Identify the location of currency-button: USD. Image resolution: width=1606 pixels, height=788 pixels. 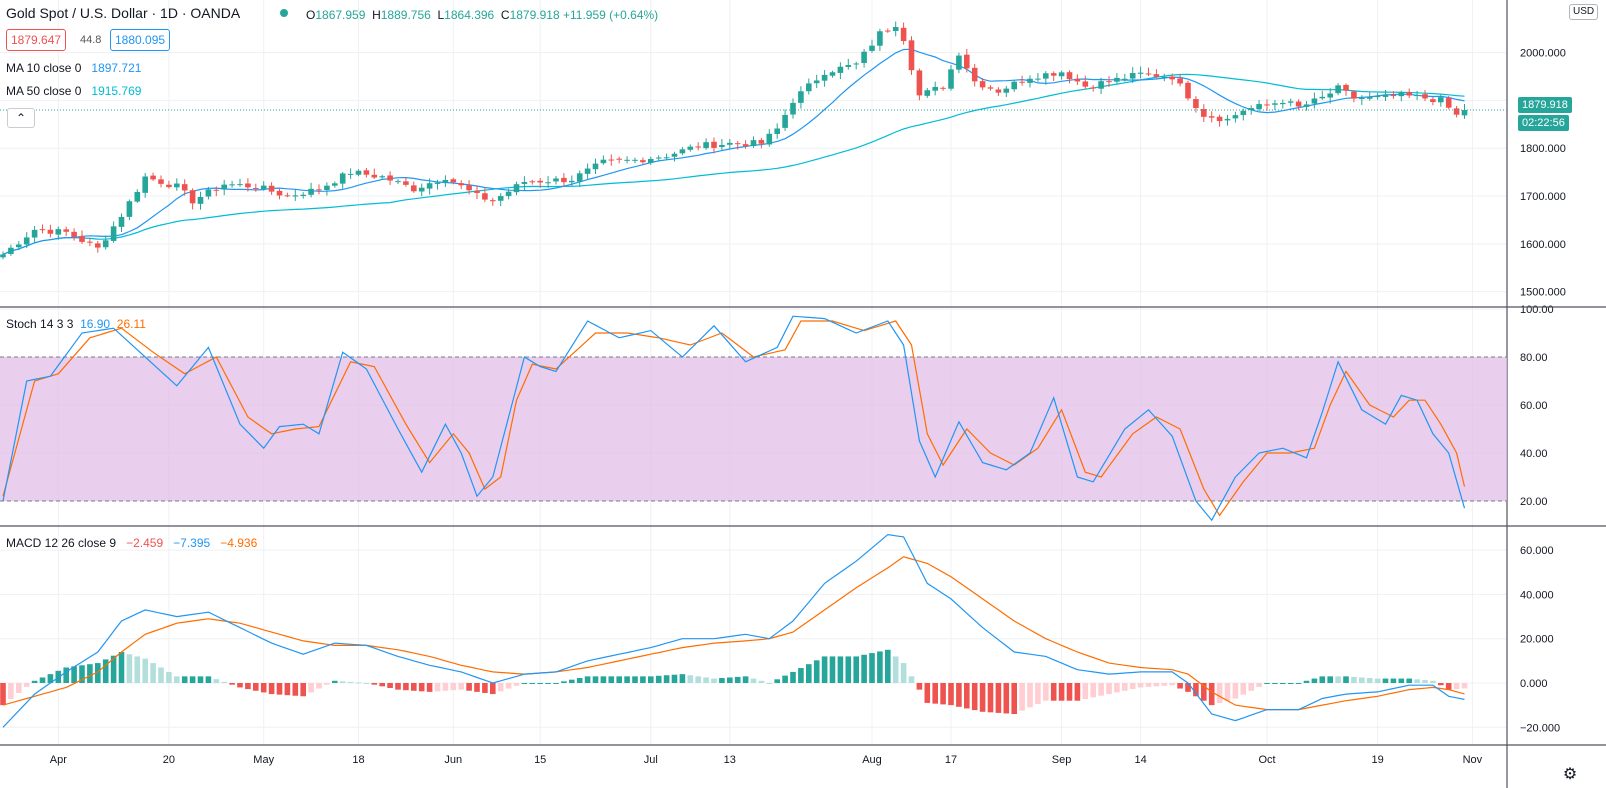
(1584, 12).